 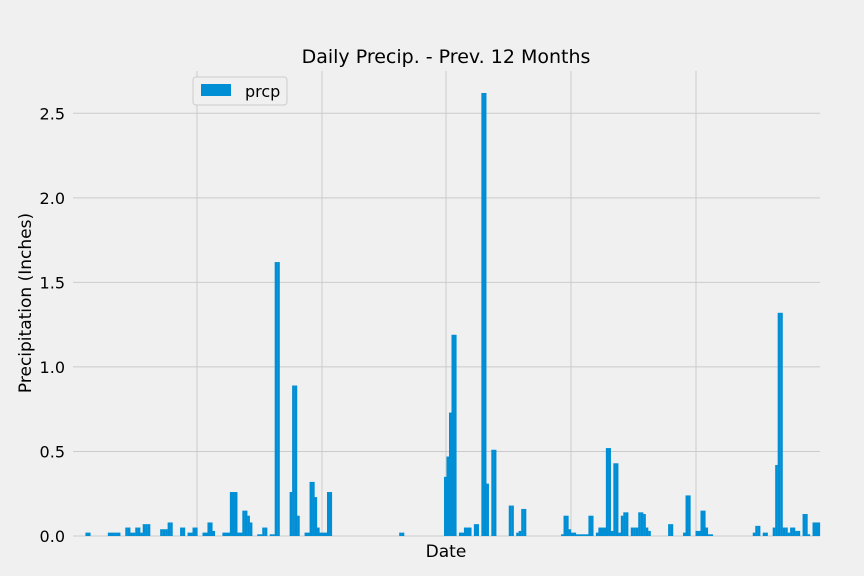 What do you see at coordinates (52, 198) in the screenshot?
I see `y-tick-label: 2.0` at bounding box center [52, 198].